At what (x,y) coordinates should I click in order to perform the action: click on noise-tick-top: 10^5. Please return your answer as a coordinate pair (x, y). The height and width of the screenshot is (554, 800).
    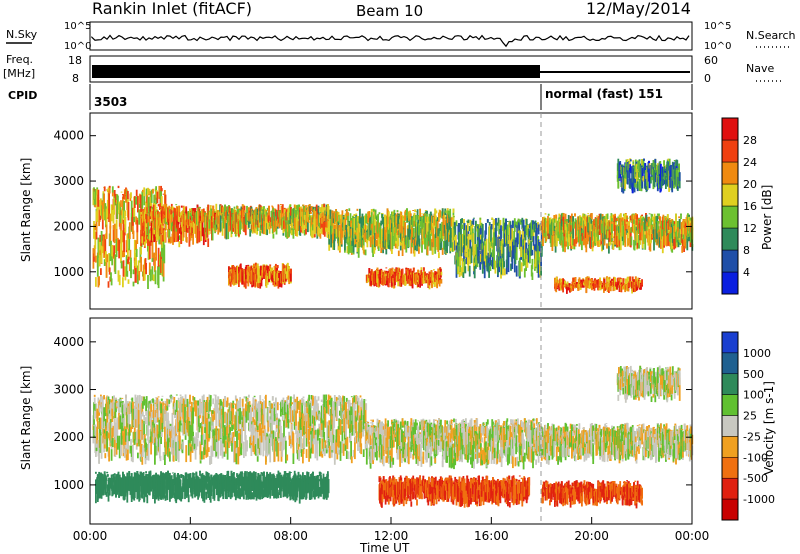
    Looking at the image, I should click on (77, 26).